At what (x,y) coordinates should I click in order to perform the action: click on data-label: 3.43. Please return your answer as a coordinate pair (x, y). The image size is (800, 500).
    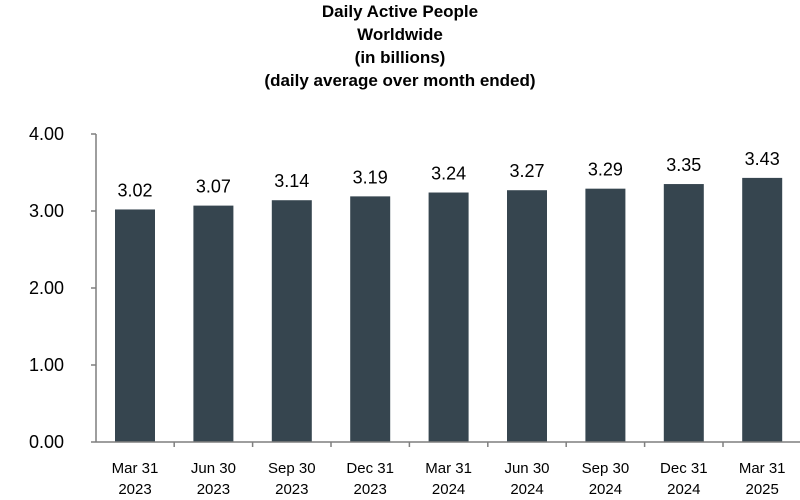
    Looking at the image, I should click on (762, 159).